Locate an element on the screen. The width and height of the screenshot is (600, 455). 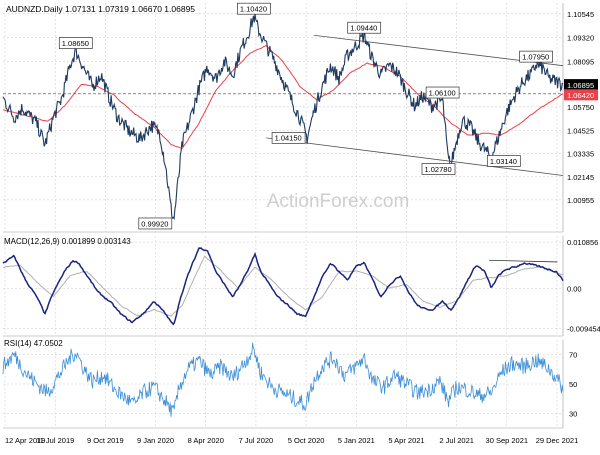
channel-lower-line is located at coordinates (415, 156).